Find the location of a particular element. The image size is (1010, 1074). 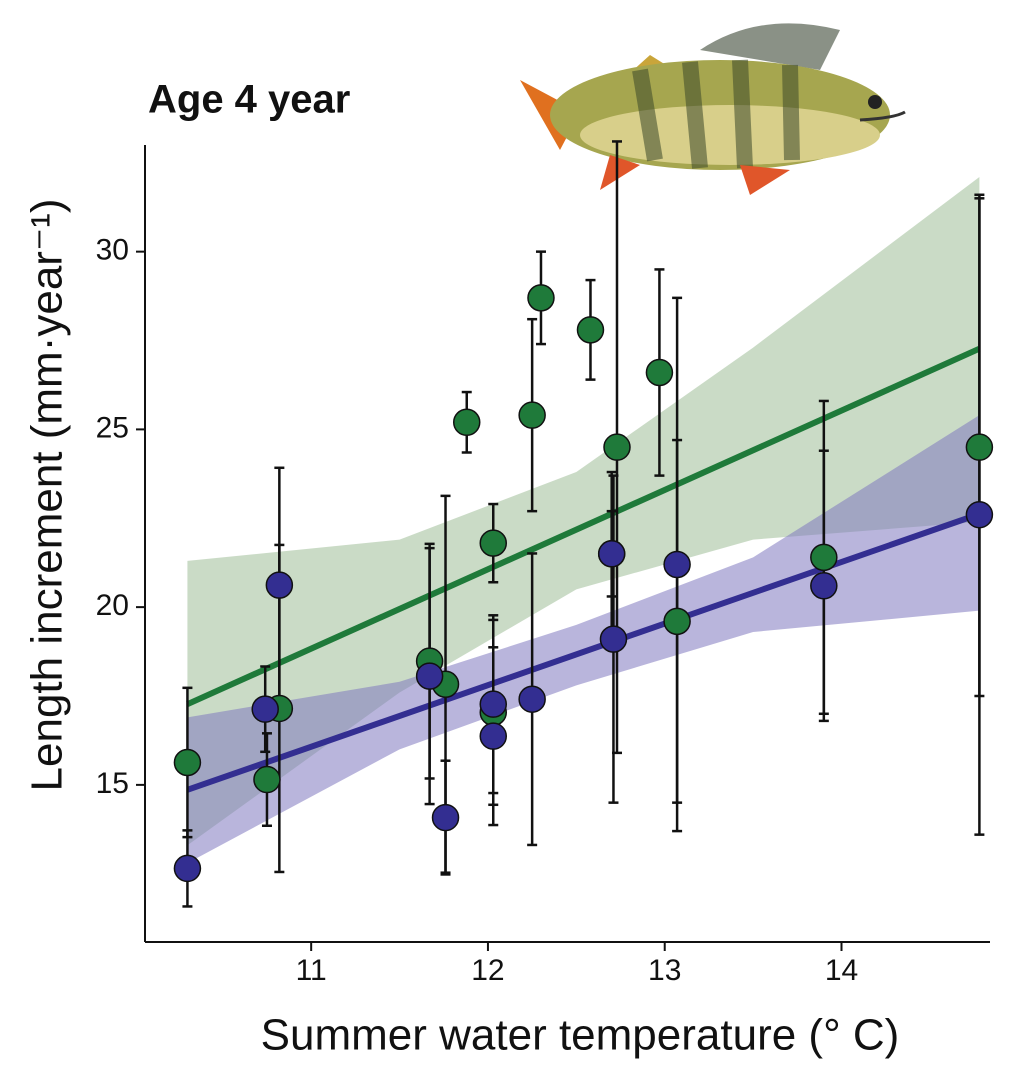

fish-illustration is located at coordinates (713, 109).